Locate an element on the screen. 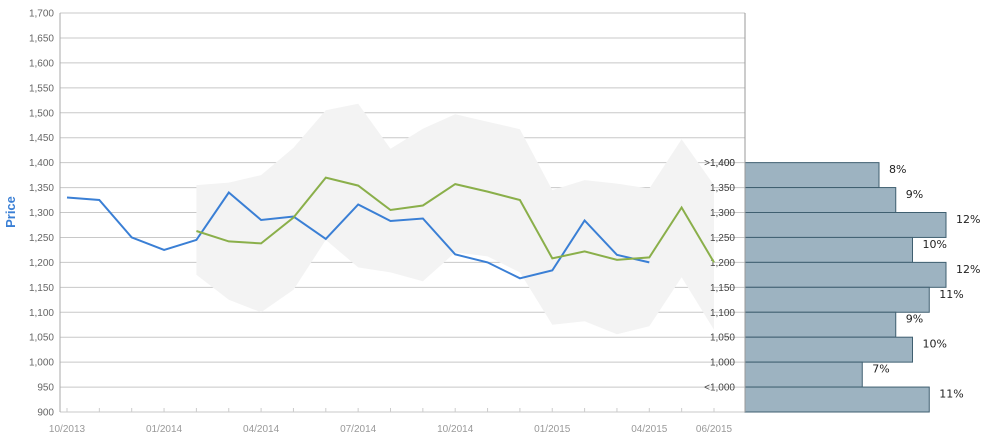  x-tick-label: 06/2015 is located at coordinates (714, 429).